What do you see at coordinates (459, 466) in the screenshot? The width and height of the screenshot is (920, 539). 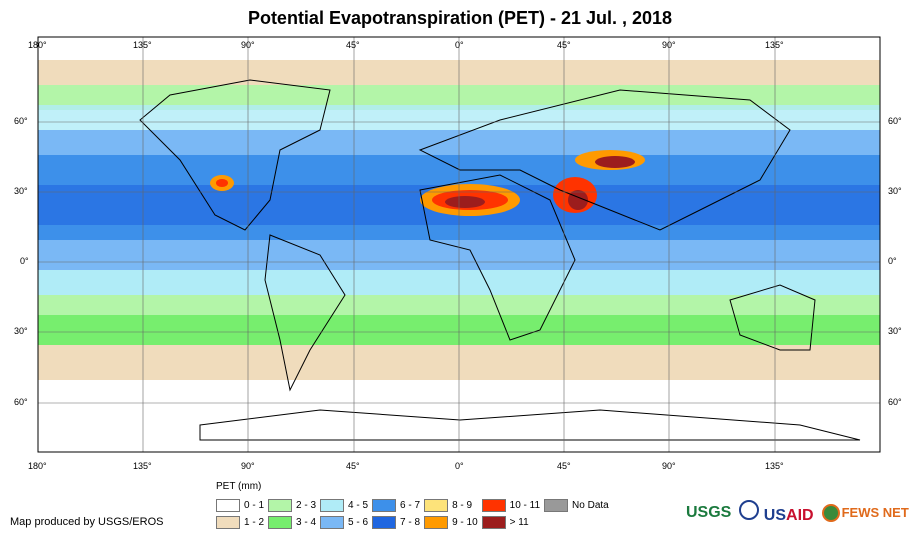 I see `lon-tick-bottom: 0°` at bounding box center [459, 466].